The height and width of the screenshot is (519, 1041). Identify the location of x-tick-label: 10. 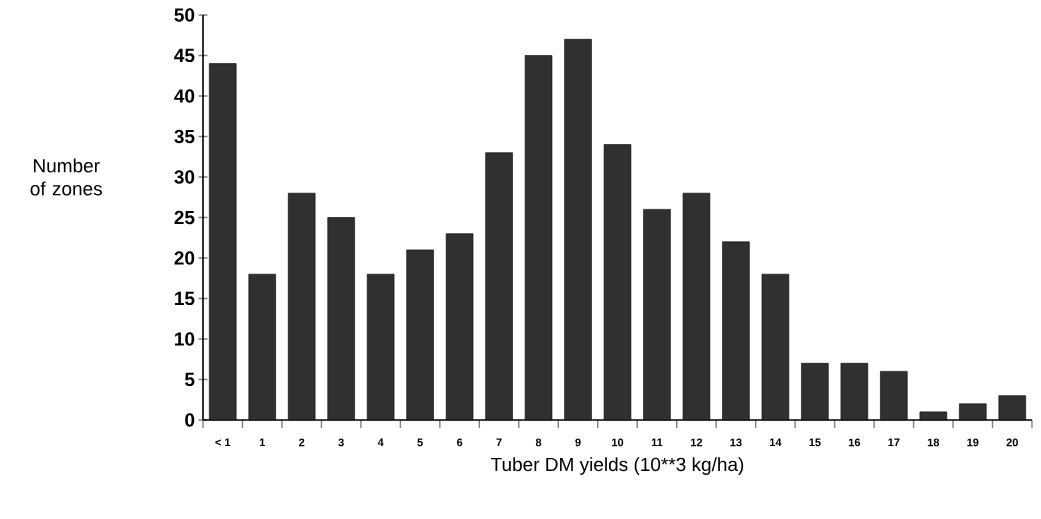
(618, 442).